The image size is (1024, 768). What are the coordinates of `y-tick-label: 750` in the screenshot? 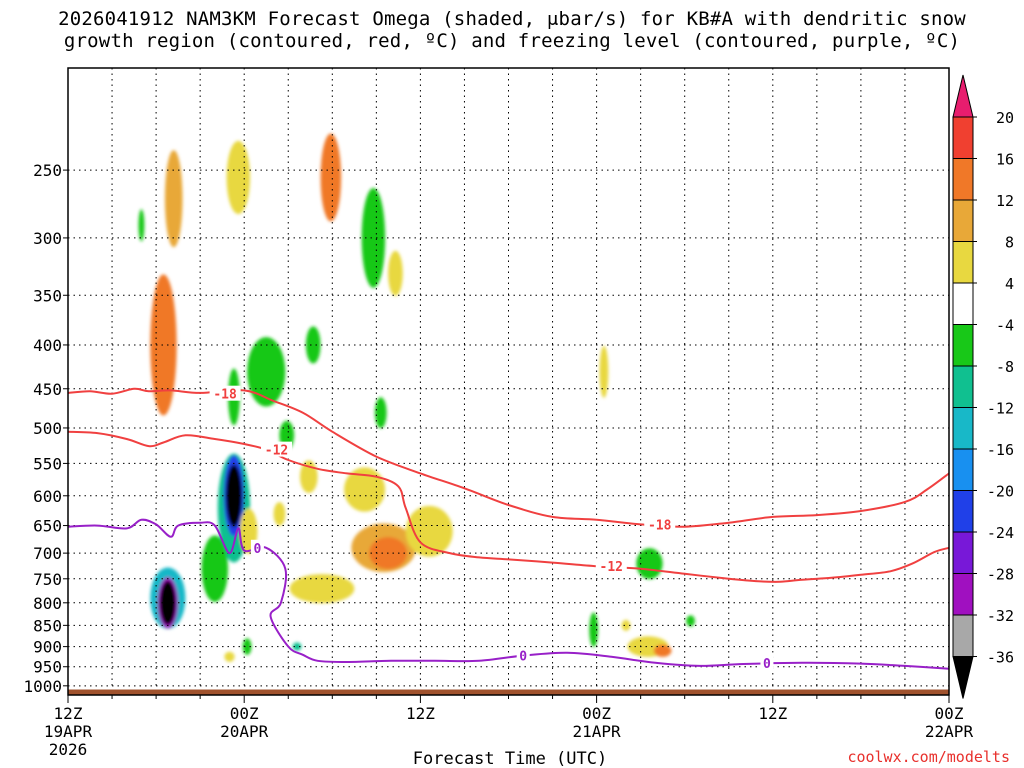 It's located at (47, 579).